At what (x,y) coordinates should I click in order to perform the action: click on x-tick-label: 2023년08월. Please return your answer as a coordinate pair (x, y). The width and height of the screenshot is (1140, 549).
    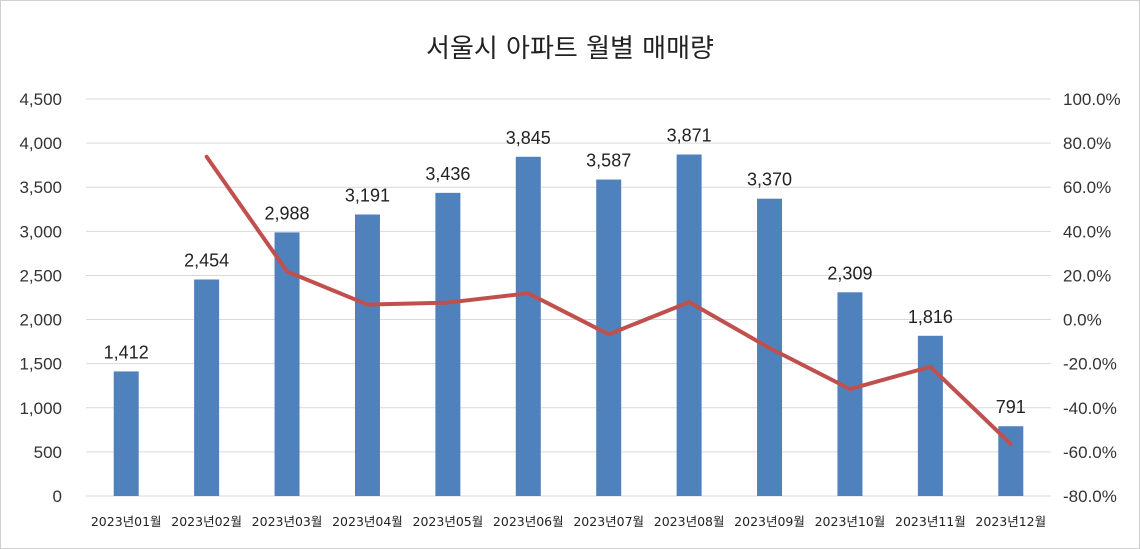
    Looking at the image, I should click on (689, 521).